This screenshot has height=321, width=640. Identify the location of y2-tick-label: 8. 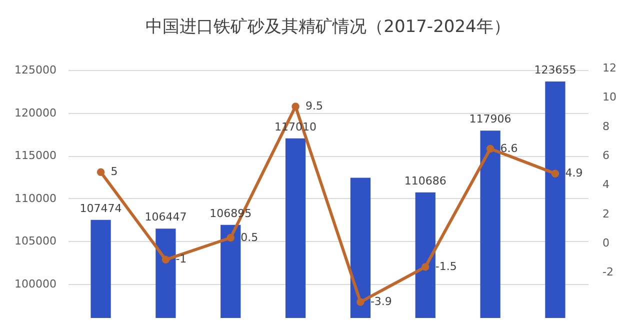
(606, 126).